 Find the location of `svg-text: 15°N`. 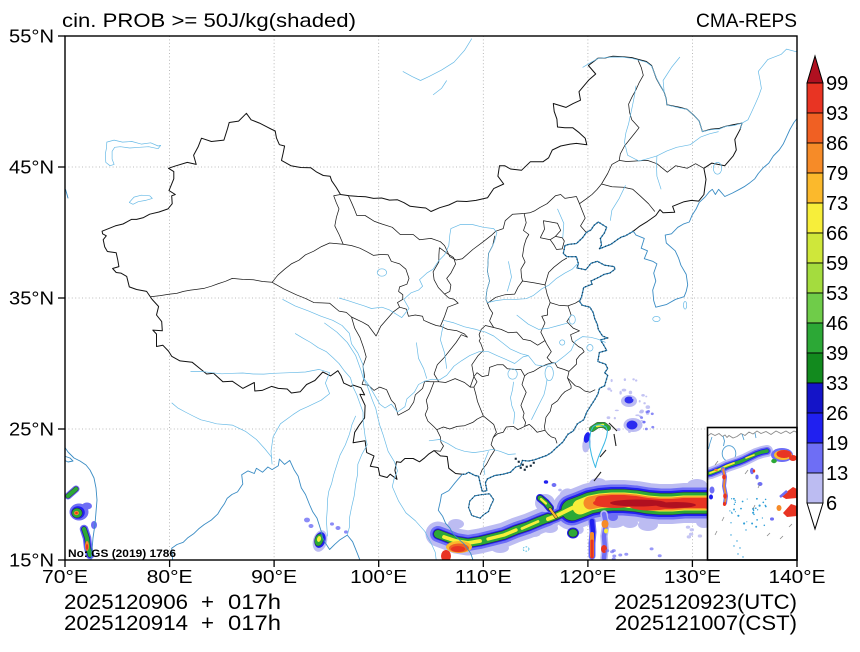

svg-text: 15°N is located at coordinates (31, 560).